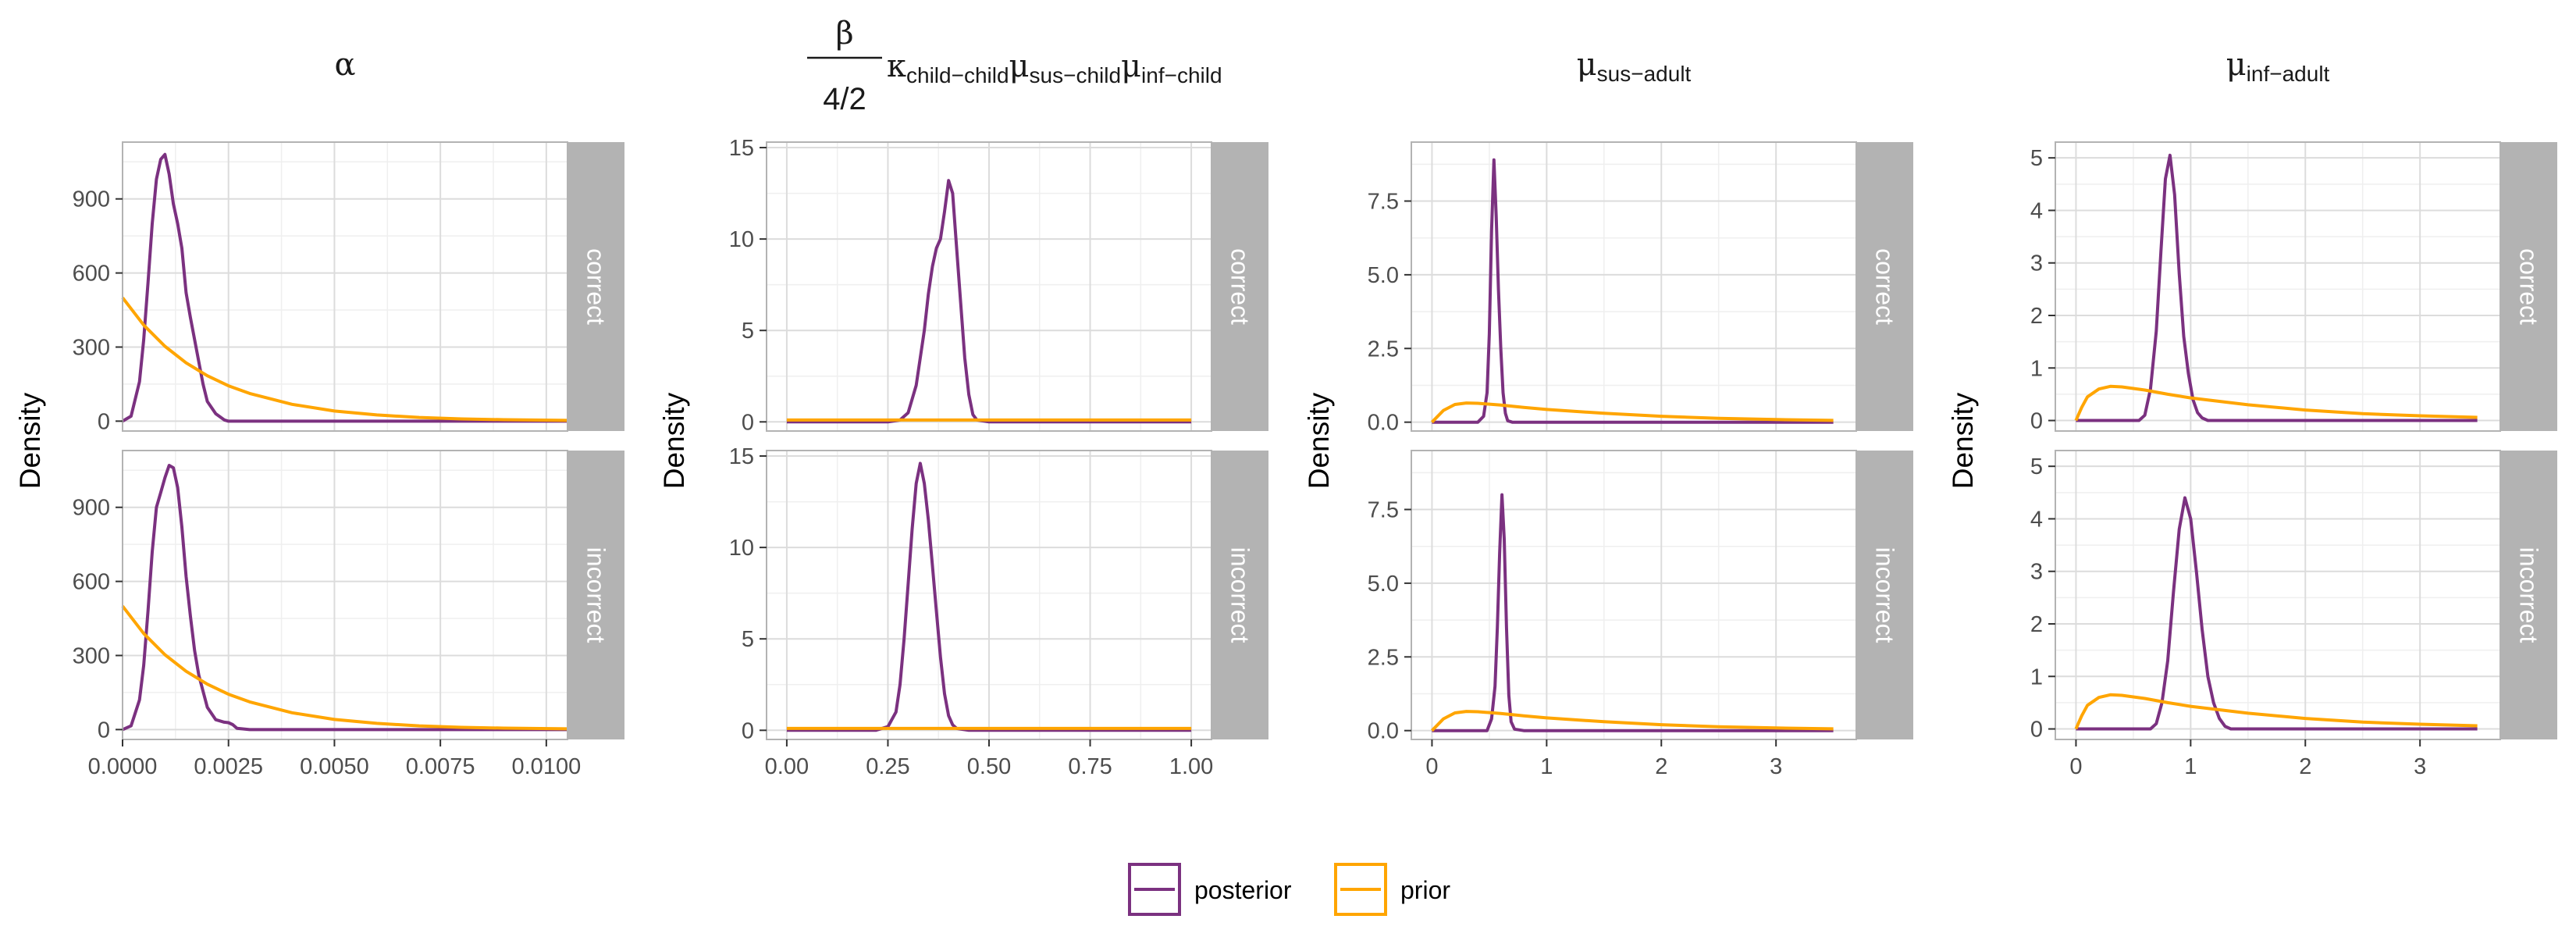 This screenshot has width=2576, height=937. Describe the element at coordinates (1431, 766) in the screenshot. I see `x-tick-label: 0` at that location.